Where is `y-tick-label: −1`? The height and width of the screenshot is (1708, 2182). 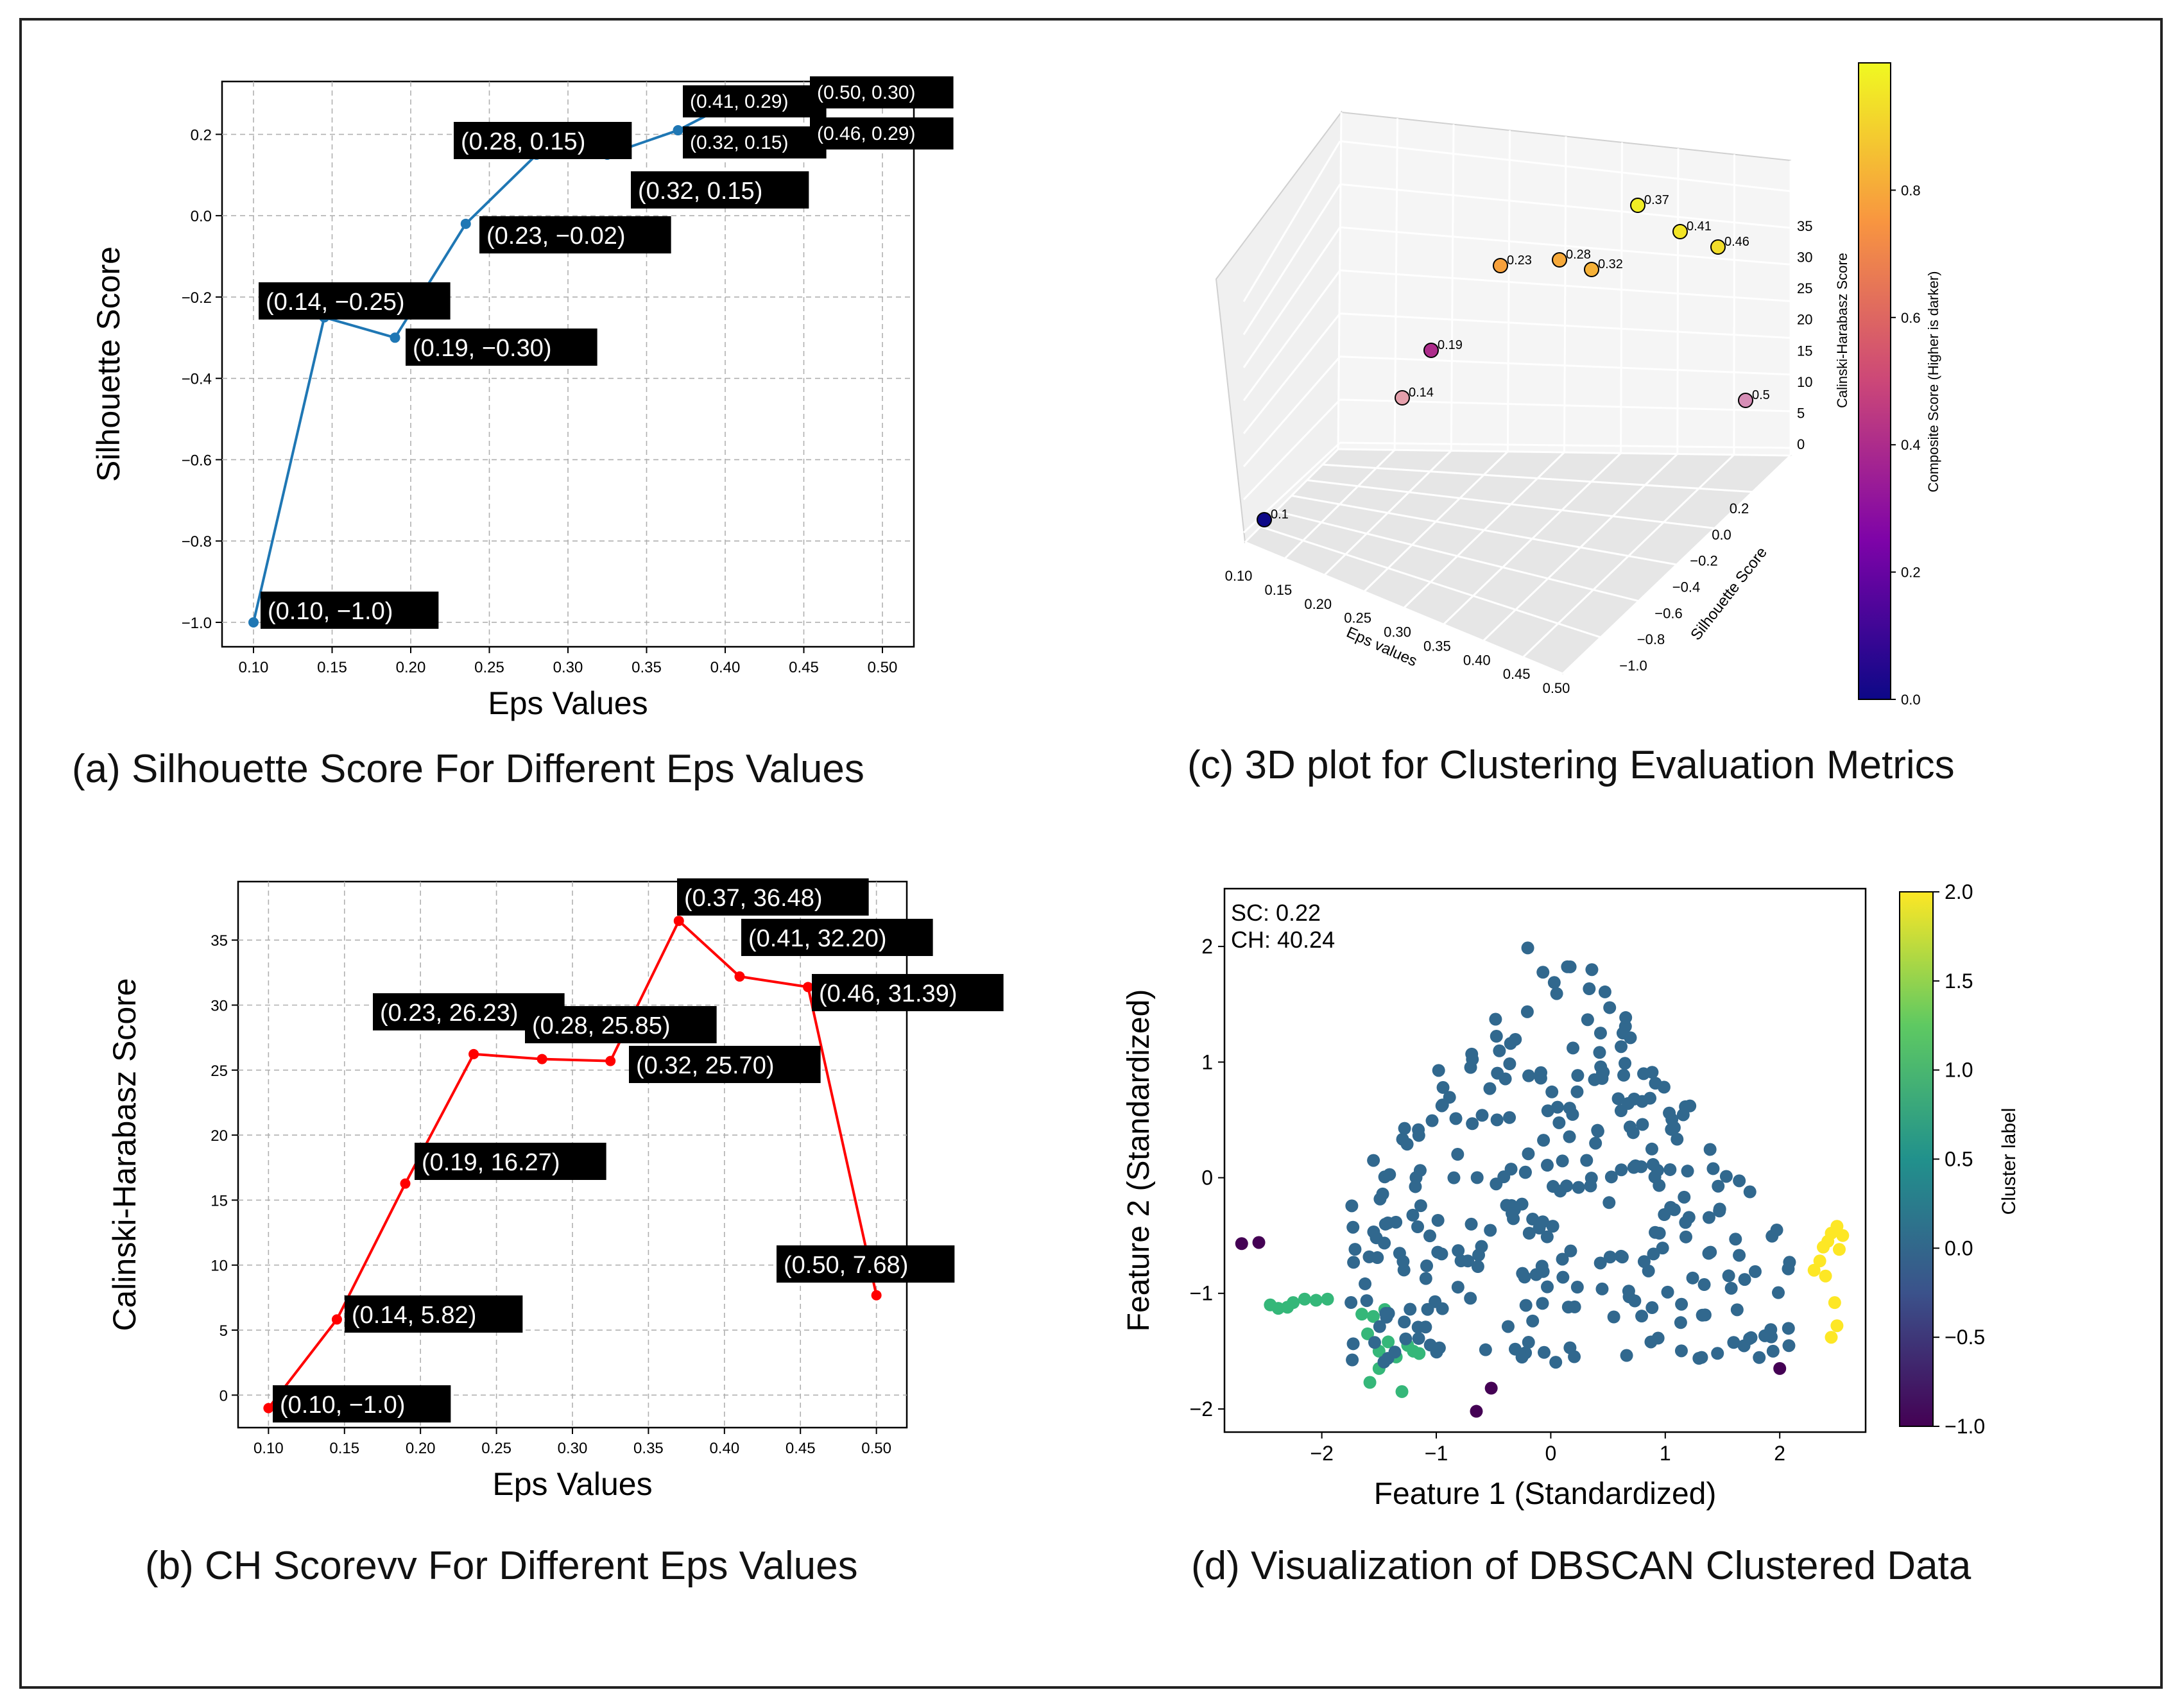
y-tick-label: −1 is located at coordinates (1201, 1293).